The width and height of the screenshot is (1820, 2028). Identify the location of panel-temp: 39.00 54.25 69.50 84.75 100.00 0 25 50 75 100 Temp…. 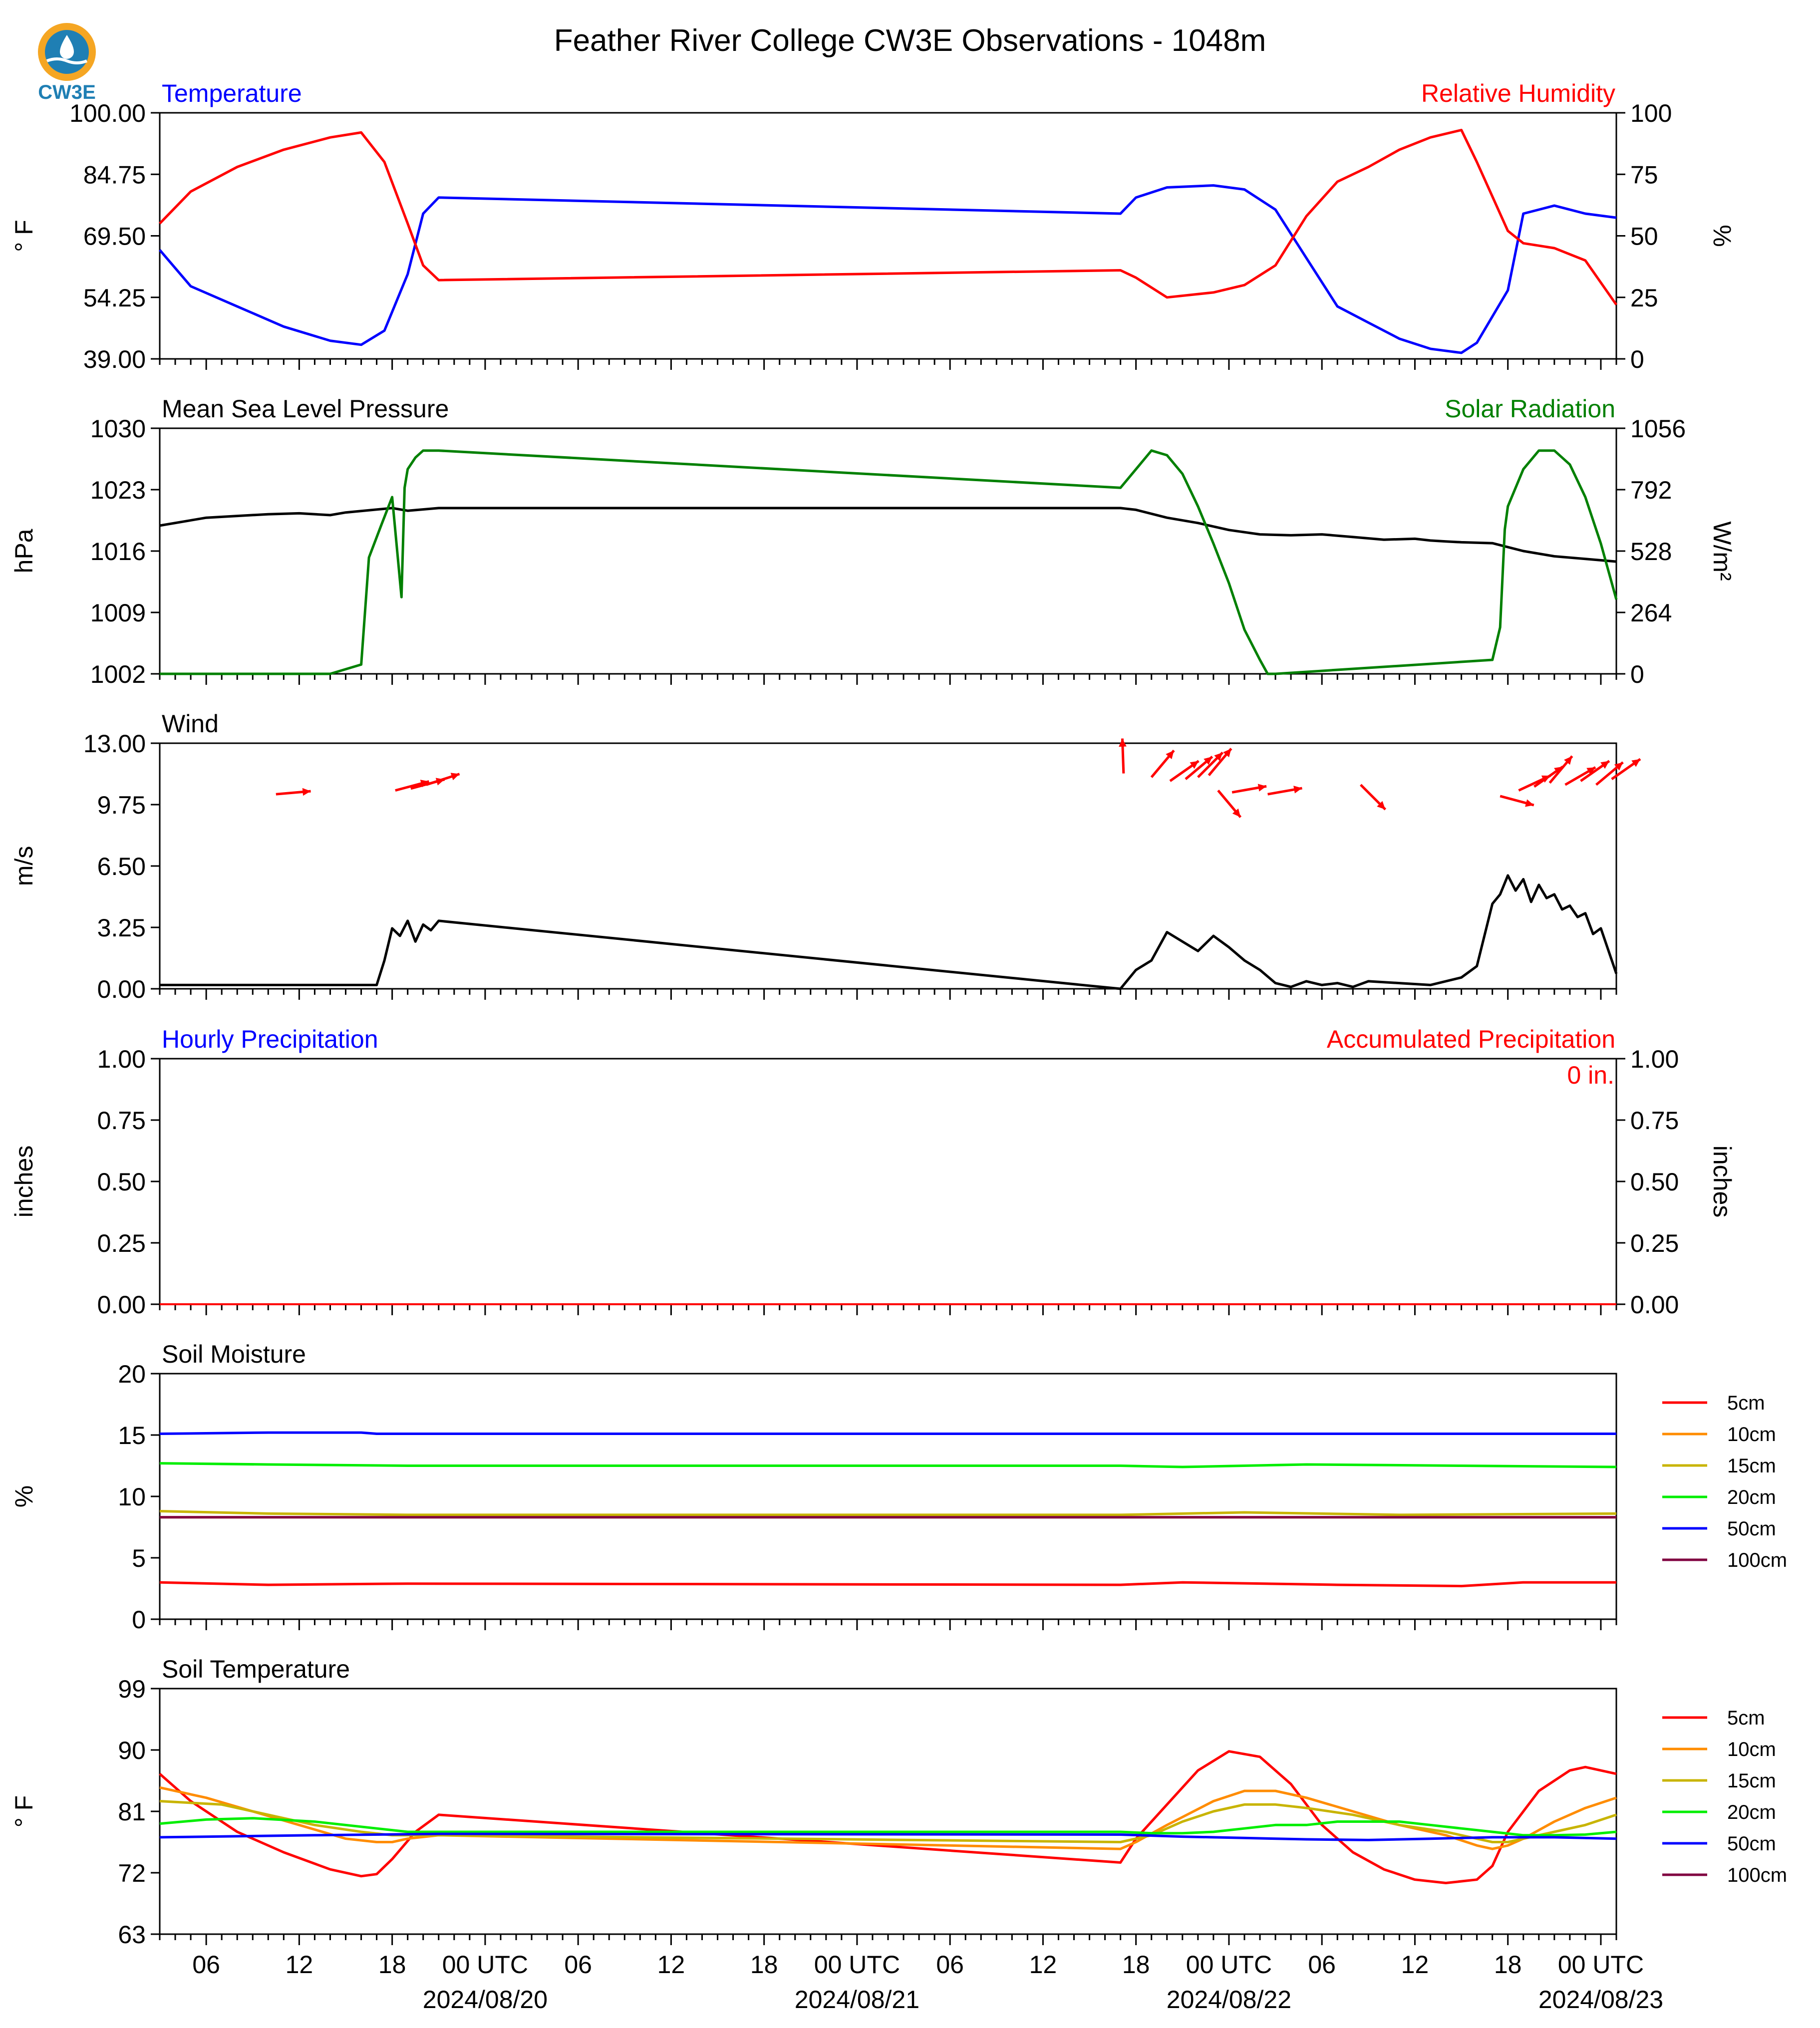
(873, 226).